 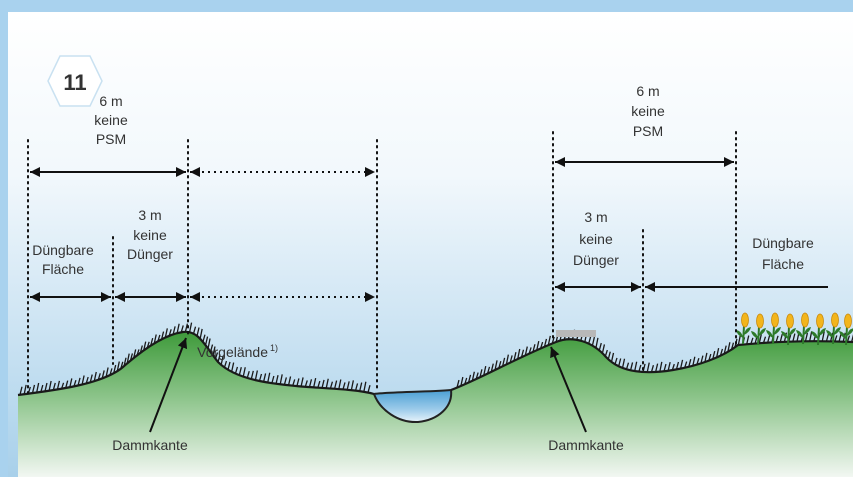 I want to click on right-width-6m: 6 m, so click(x=647, y=91).